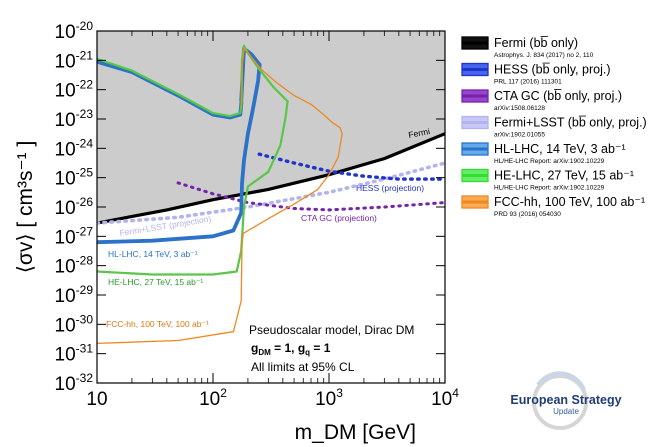 The width and height of the screenshot is (648, 447). I want to click on series-hl-lhc-low, so click(170, 89).